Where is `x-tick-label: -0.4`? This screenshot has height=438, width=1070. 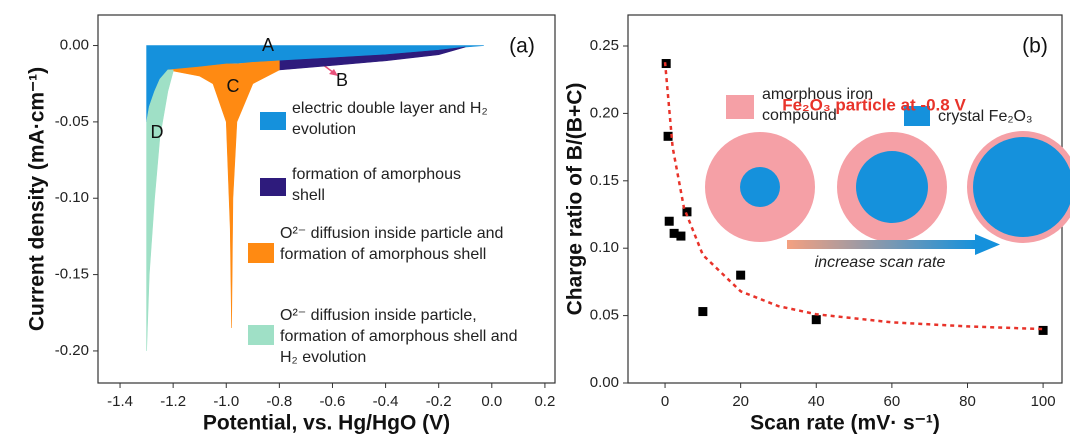
x-tick-label: -0.4 is located at coordinates (386, 401).